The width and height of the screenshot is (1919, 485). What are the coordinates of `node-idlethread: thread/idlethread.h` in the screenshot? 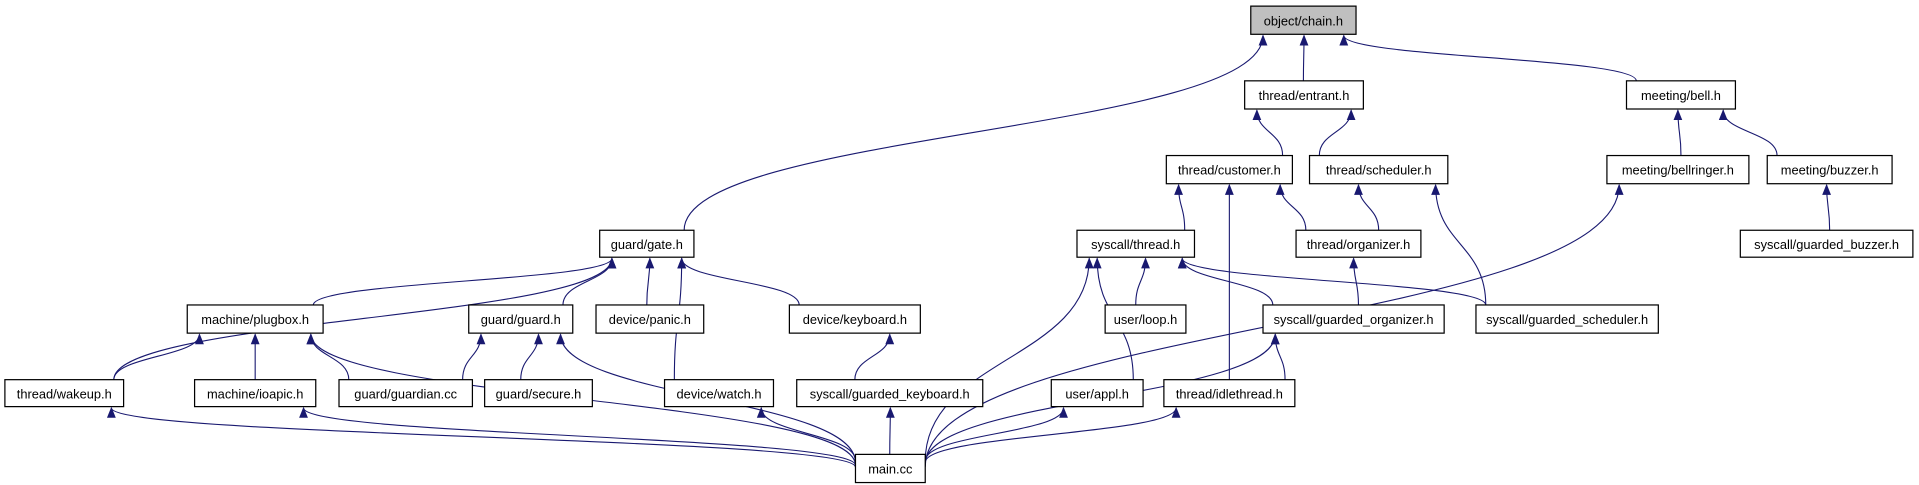 It's located at (1229, 393).